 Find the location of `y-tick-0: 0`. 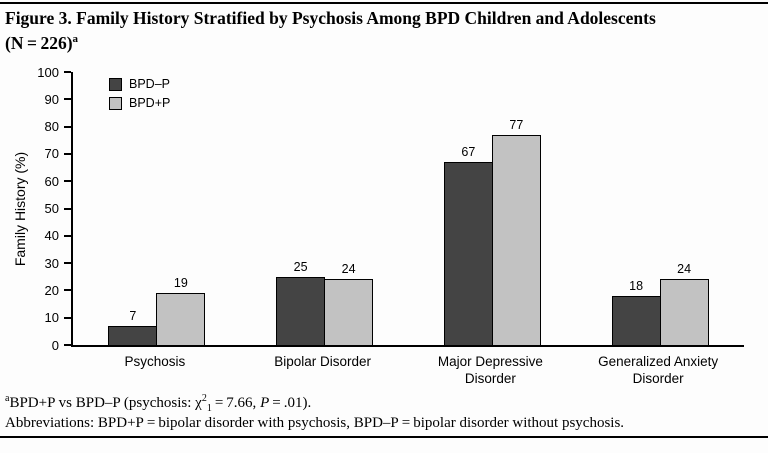

y-tick-0: 0 is located at coordinates (61, 345).